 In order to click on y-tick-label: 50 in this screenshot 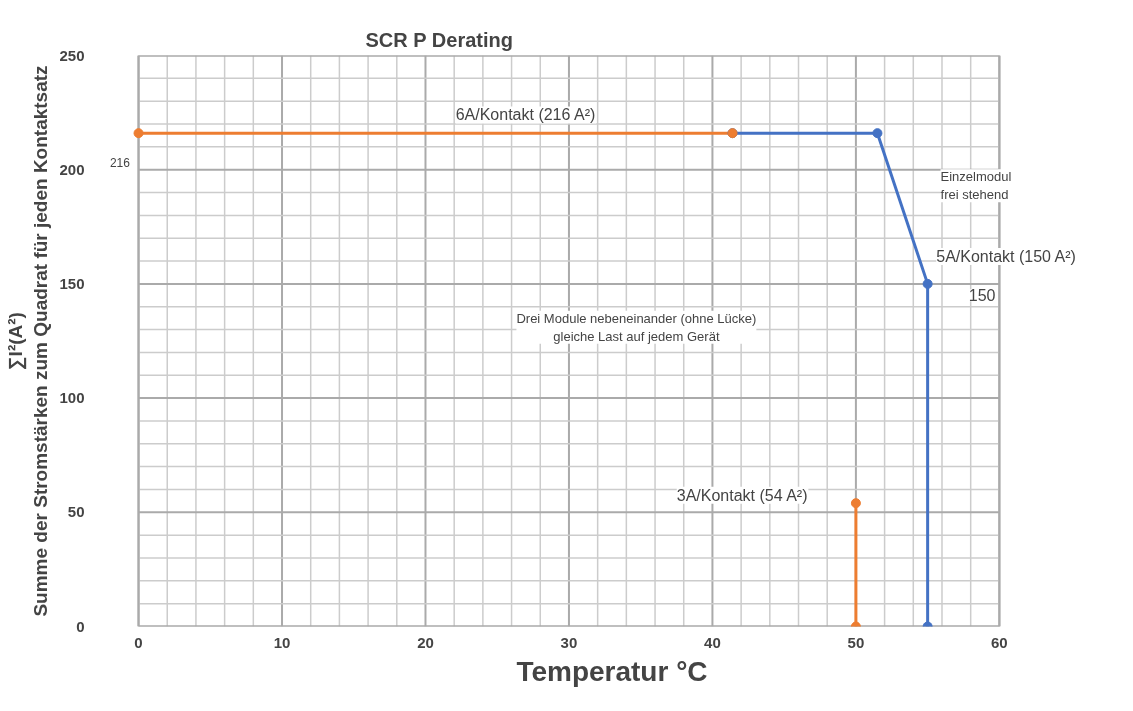, I will do `click(76, 512)`.